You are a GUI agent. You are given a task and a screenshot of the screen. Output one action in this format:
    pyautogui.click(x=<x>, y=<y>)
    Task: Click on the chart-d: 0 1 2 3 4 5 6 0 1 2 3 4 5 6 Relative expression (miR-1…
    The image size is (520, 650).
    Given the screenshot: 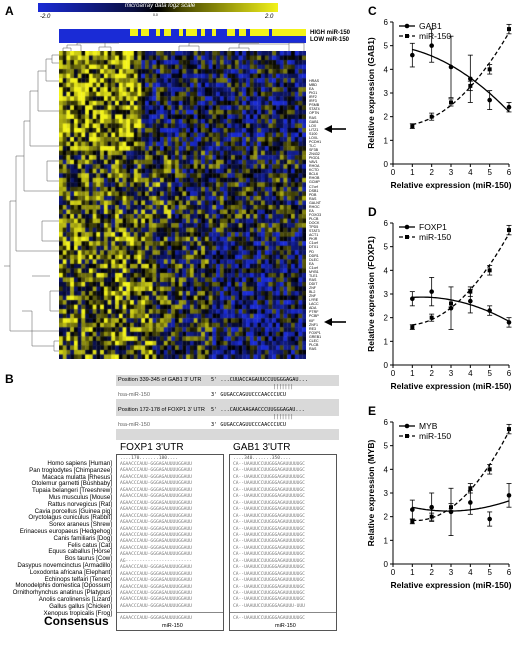 What is the action you would take?
    pyautogui.click(x=439, y=305)
    